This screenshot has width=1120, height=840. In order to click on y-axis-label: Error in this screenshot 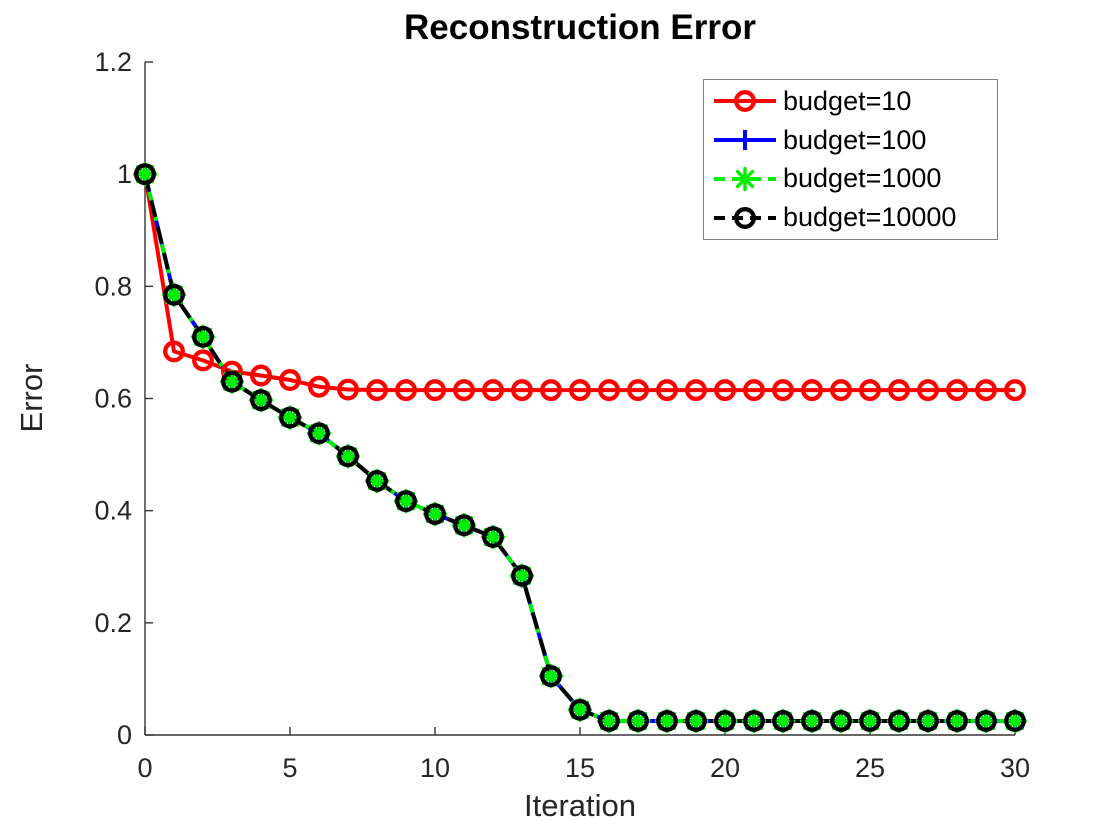, I will do `click(31, 398)`.